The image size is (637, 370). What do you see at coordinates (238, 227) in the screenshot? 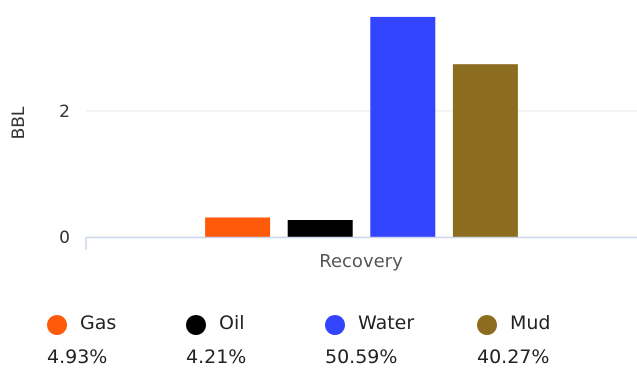
I see `bar-gas` at bounding box center [238, 227].